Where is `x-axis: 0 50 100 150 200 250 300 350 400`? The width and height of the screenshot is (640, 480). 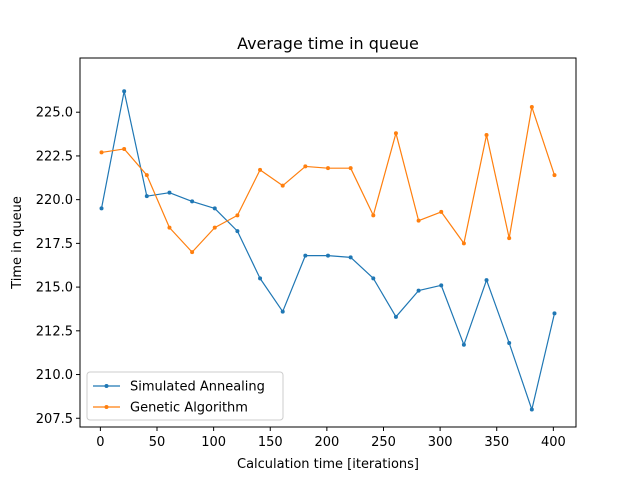 x-axis: 0 50 100 150 200 250 300 350 400 is located at coordinates (331, 438).